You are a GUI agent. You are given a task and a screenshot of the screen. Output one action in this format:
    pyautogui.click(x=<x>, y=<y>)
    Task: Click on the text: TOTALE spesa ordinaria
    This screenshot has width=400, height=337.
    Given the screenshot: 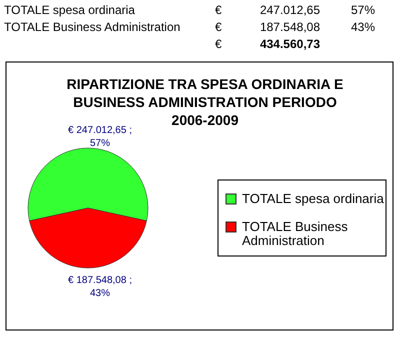 What is the action you would take?
    pyautogui.click(x=70, y=10)
    